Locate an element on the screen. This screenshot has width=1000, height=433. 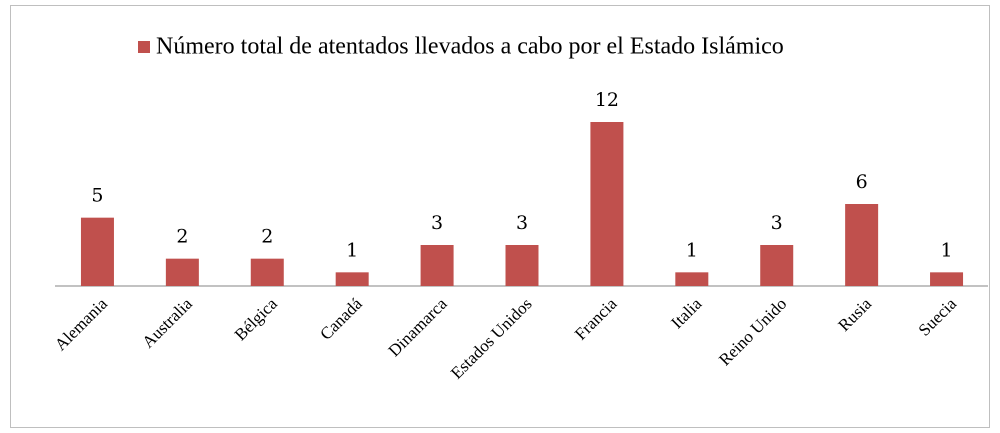
legend-swatch is located at coordinates (144, 47).